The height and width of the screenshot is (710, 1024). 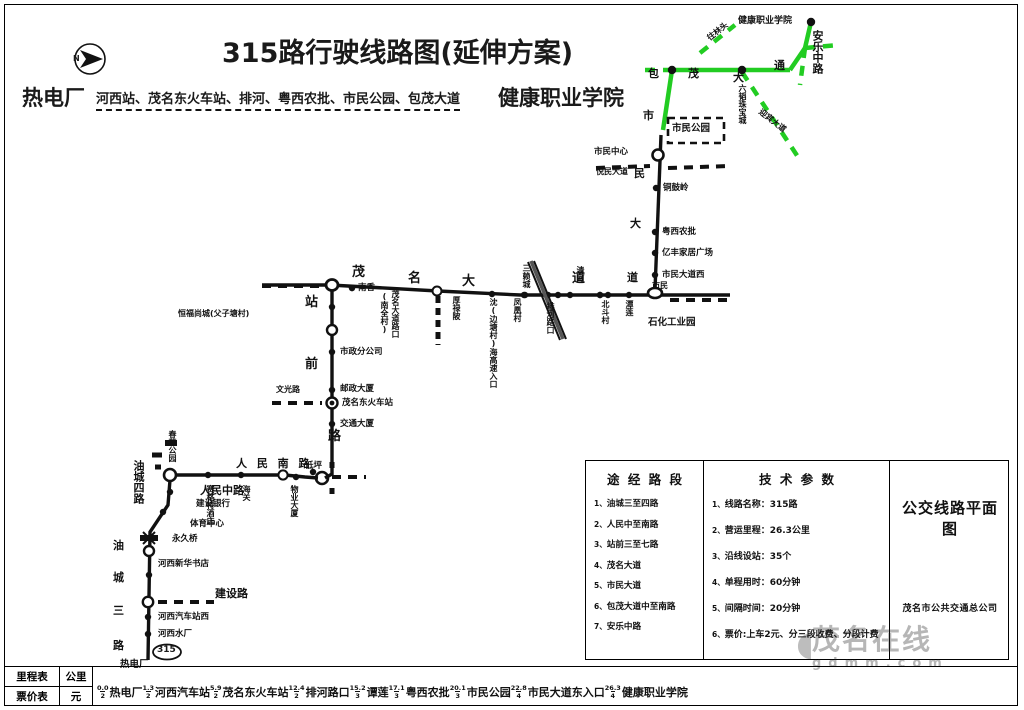 I want to click on road-maoming-4: 道, so click(x=579, y=278).